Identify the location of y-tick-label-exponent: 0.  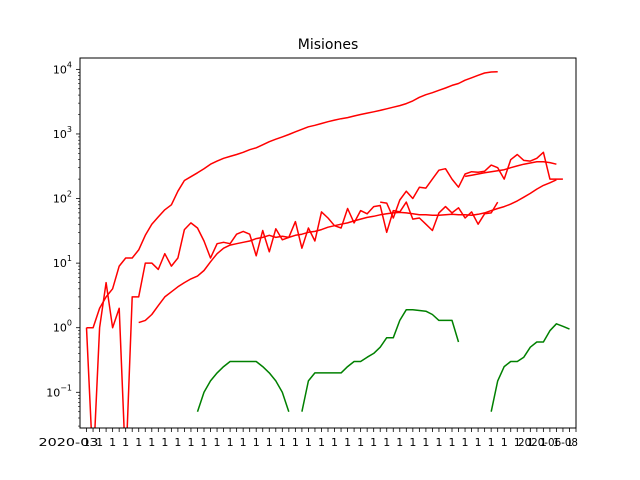
(69, 323).